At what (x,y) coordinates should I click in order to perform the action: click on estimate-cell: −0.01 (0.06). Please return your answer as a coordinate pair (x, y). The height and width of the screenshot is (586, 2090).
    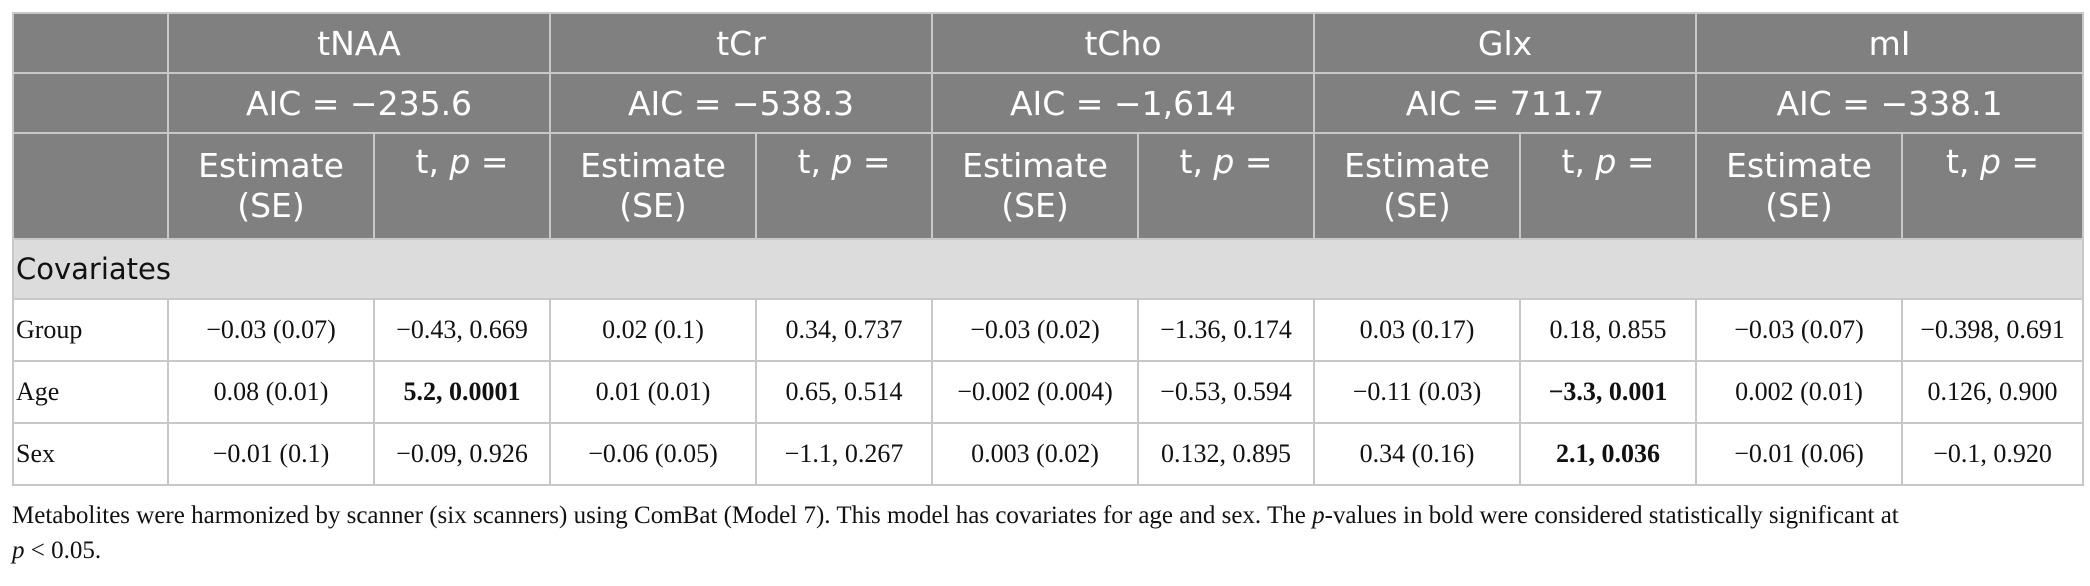
    Looking at the image, I should click on (1799, 454).